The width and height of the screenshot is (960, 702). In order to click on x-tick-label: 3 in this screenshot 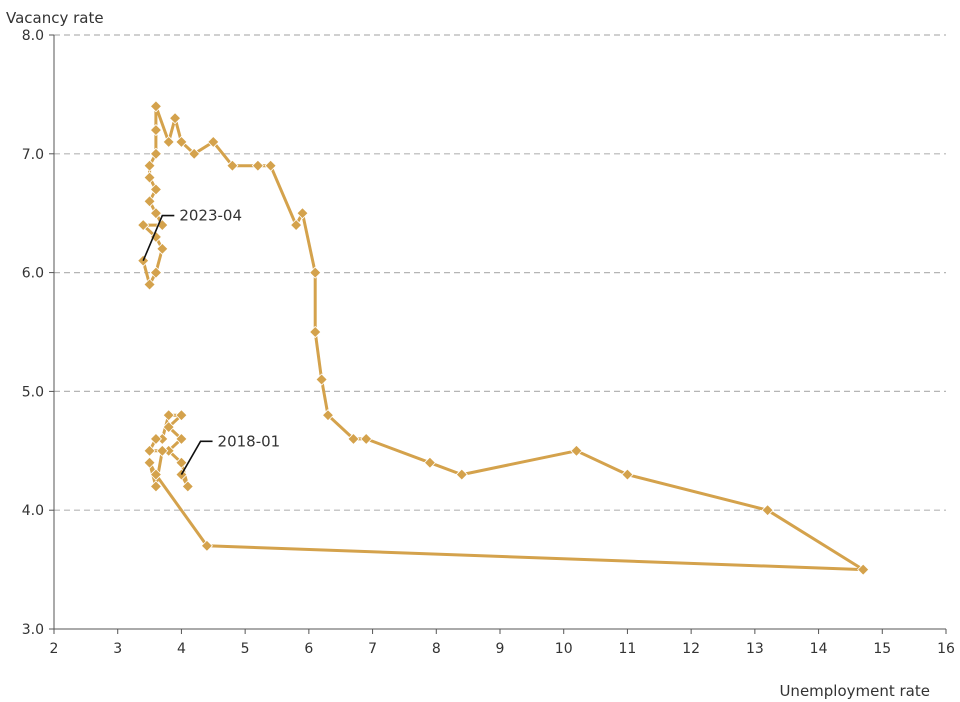, I will do `click(117, 649)`.